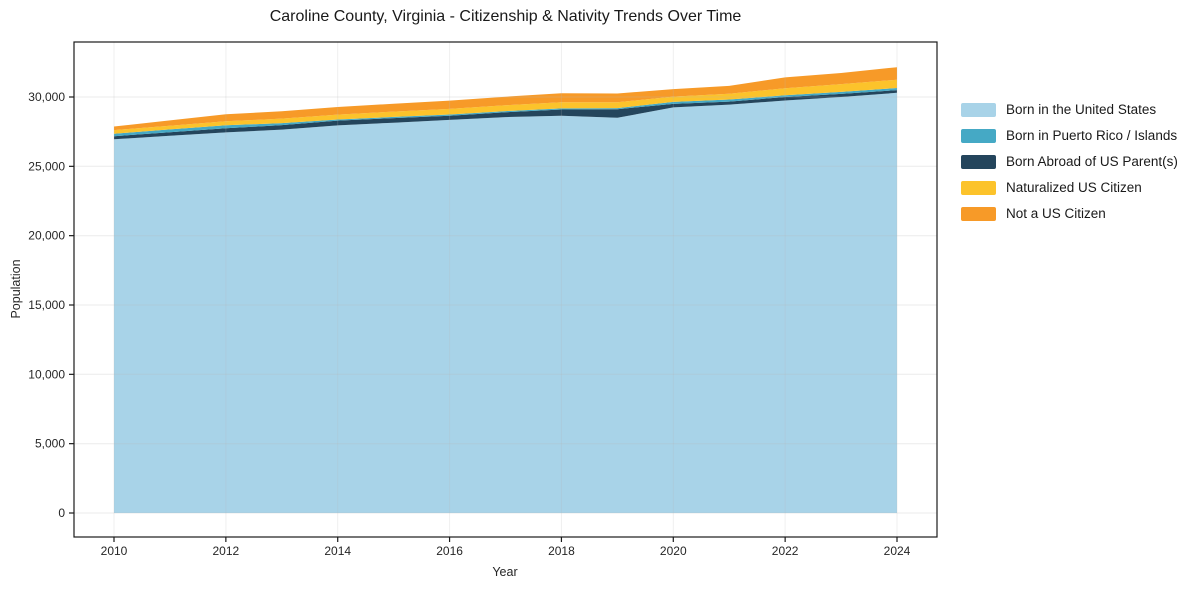  I want to click on legend-item: Born in Puerto Rico / Islands, so click(1069, 135).